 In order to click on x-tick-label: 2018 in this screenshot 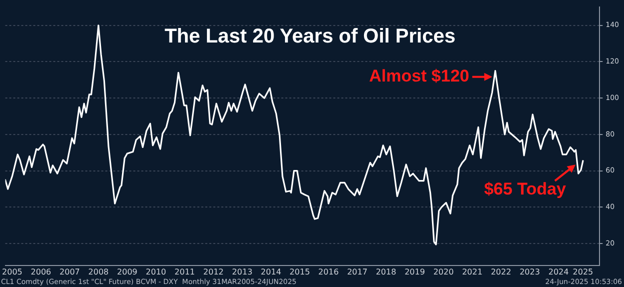, I will do `click(386, 271)`.